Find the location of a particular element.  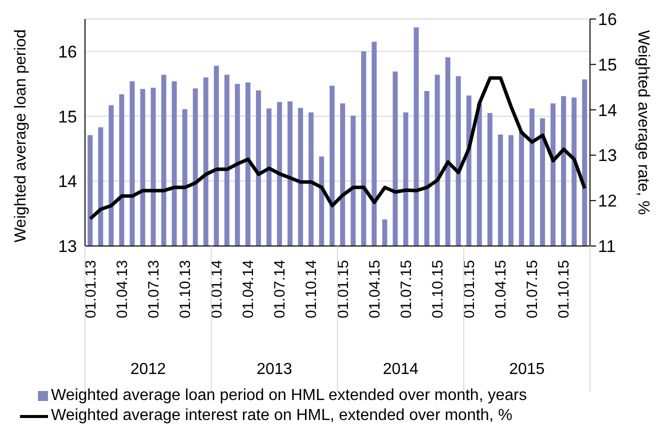

x-tick-label: 01.04.14 is located at coordinates (249, 289).